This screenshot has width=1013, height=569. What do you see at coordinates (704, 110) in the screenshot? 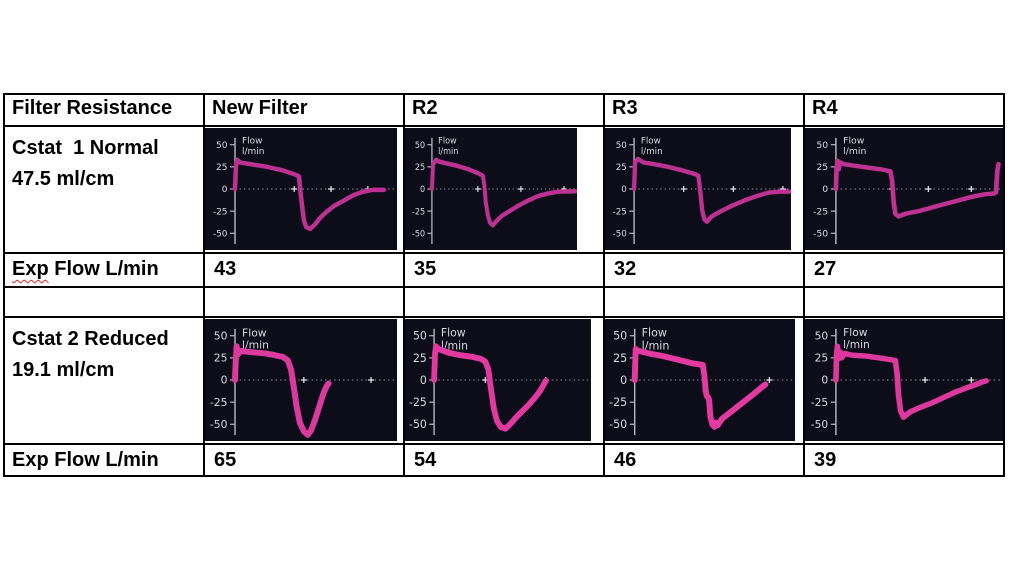
I see `header-r3: R3` at bounding box center [704, 110].